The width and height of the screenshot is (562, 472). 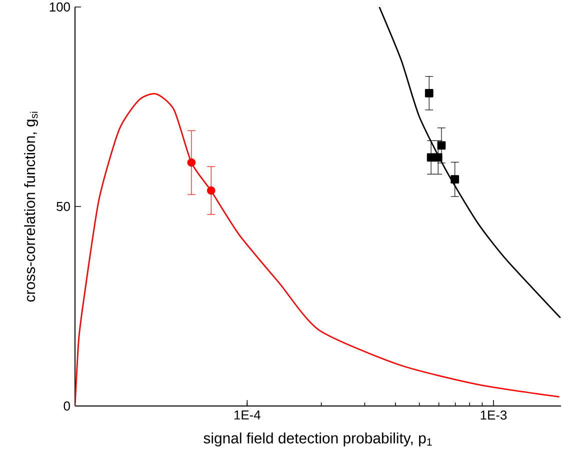 I want to click on y-tick-label: 50, so click(x=63, y=207).